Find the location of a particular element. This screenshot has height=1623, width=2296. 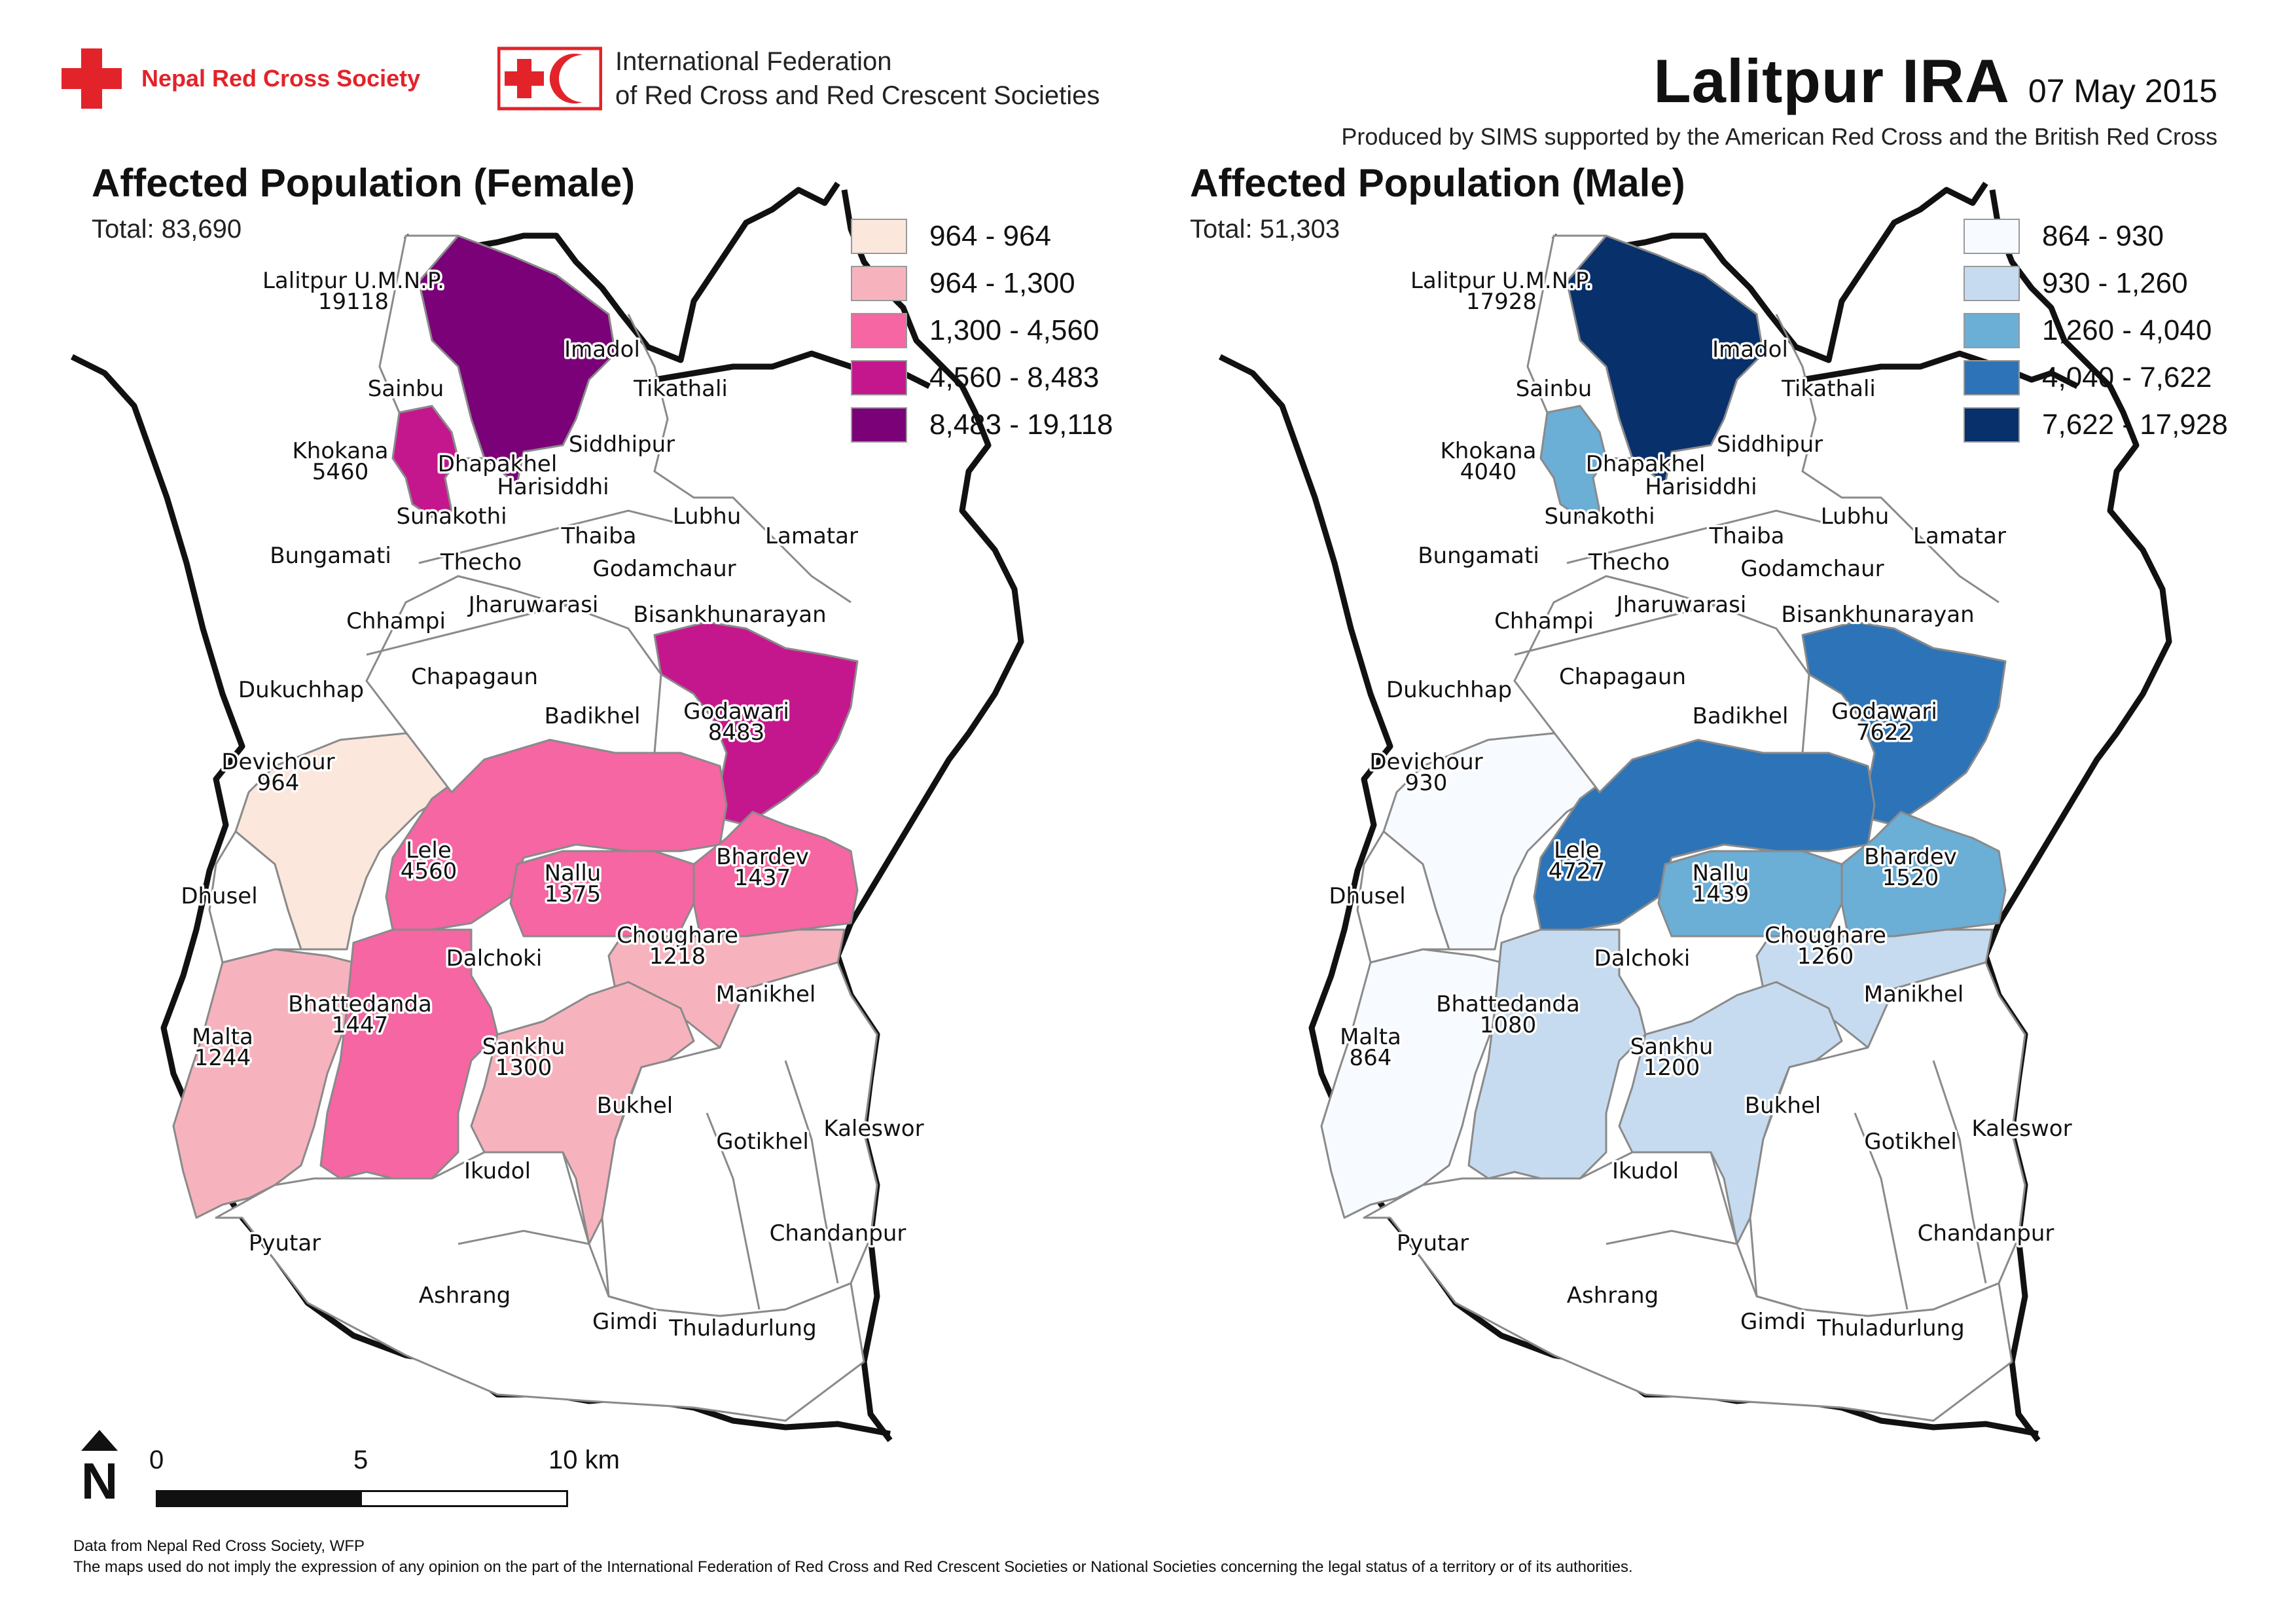

male-label-thaiba: Thaiba is located at coordinates (1746, 536).